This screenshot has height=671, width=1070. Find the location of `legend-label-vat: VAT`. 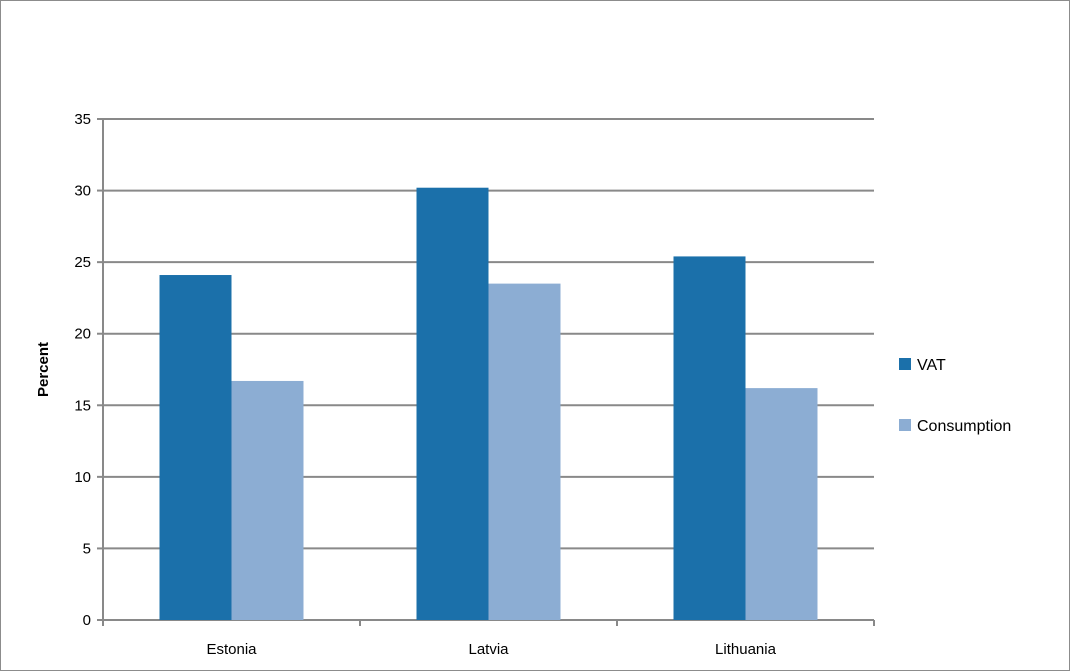

legend-label-vat: VAT is located at coordinates (931, 365).